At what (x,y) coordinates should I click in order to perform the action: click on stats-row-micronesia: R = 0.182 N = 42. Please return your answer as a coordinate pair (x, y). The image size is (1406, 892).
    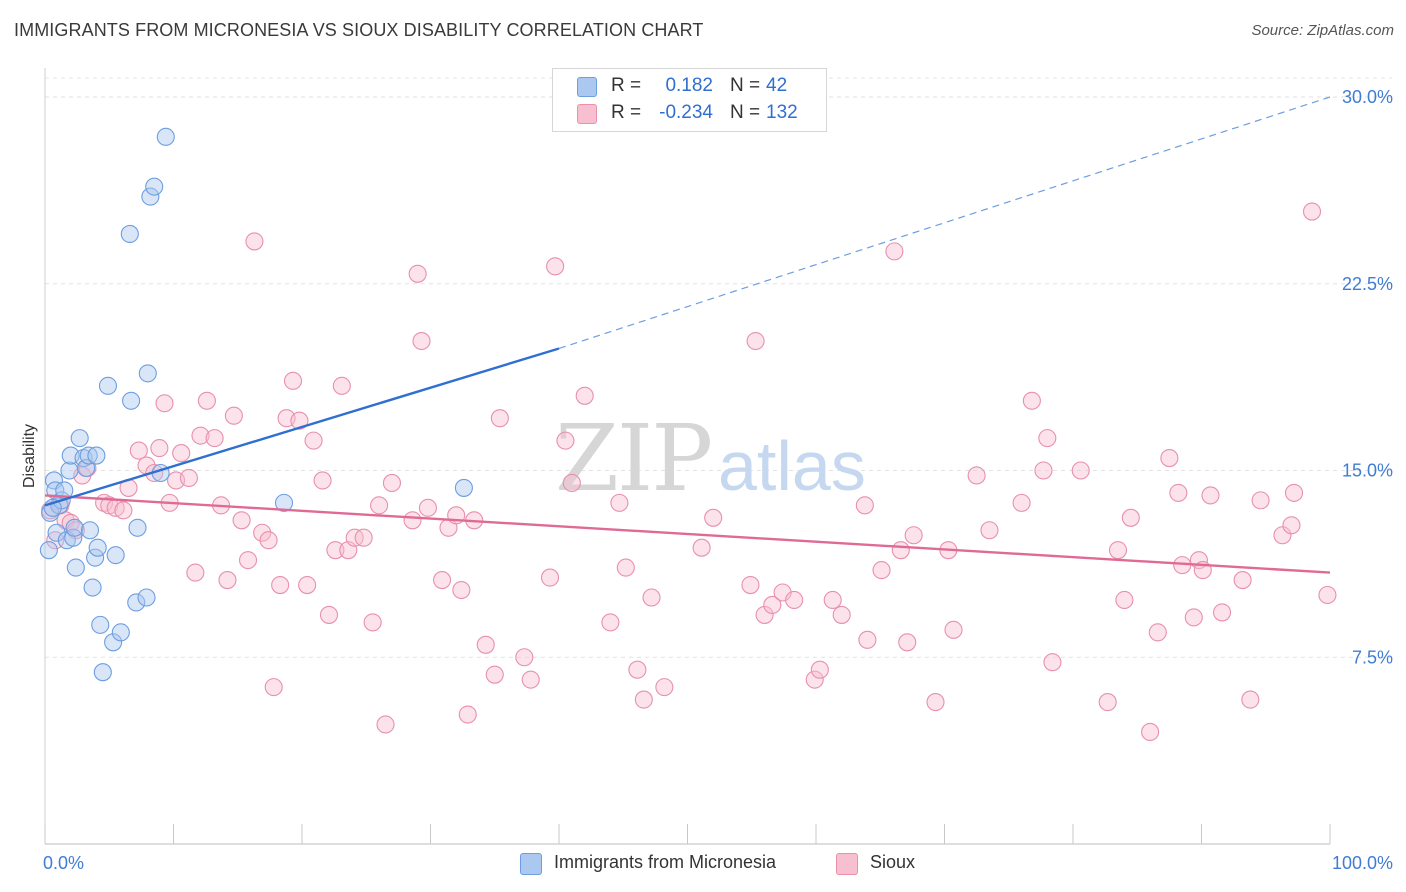
    Looking at the image, I should click on (689, 87).